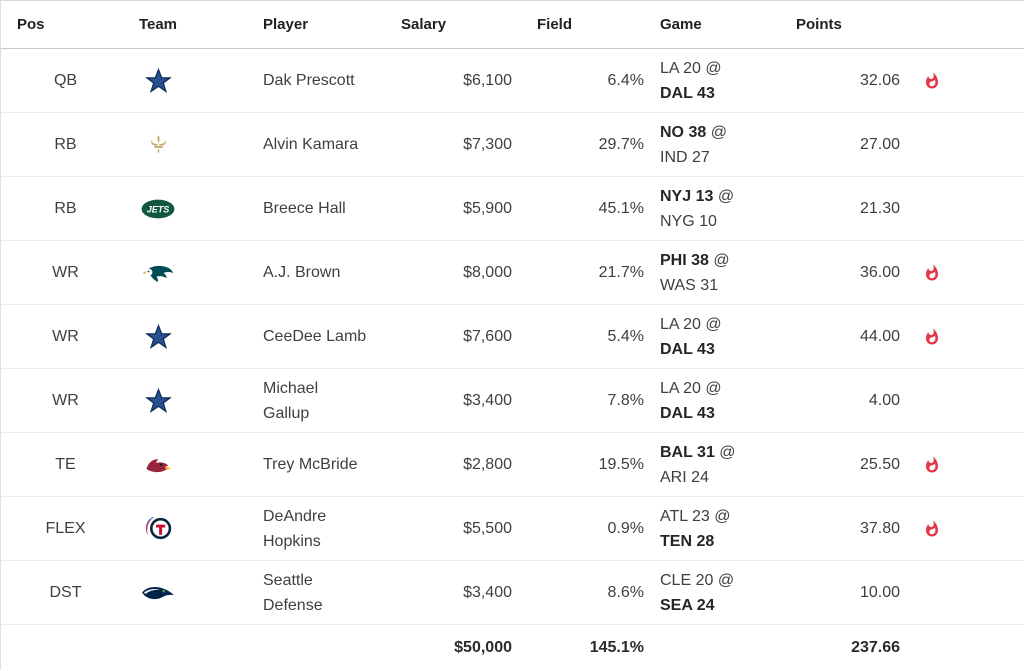 Image resolution: width=1024 pixels, height=671 pixels. Describe the element at coordinates (875, 647) in the screenshot. I see `points-total: 237.66` at that location.